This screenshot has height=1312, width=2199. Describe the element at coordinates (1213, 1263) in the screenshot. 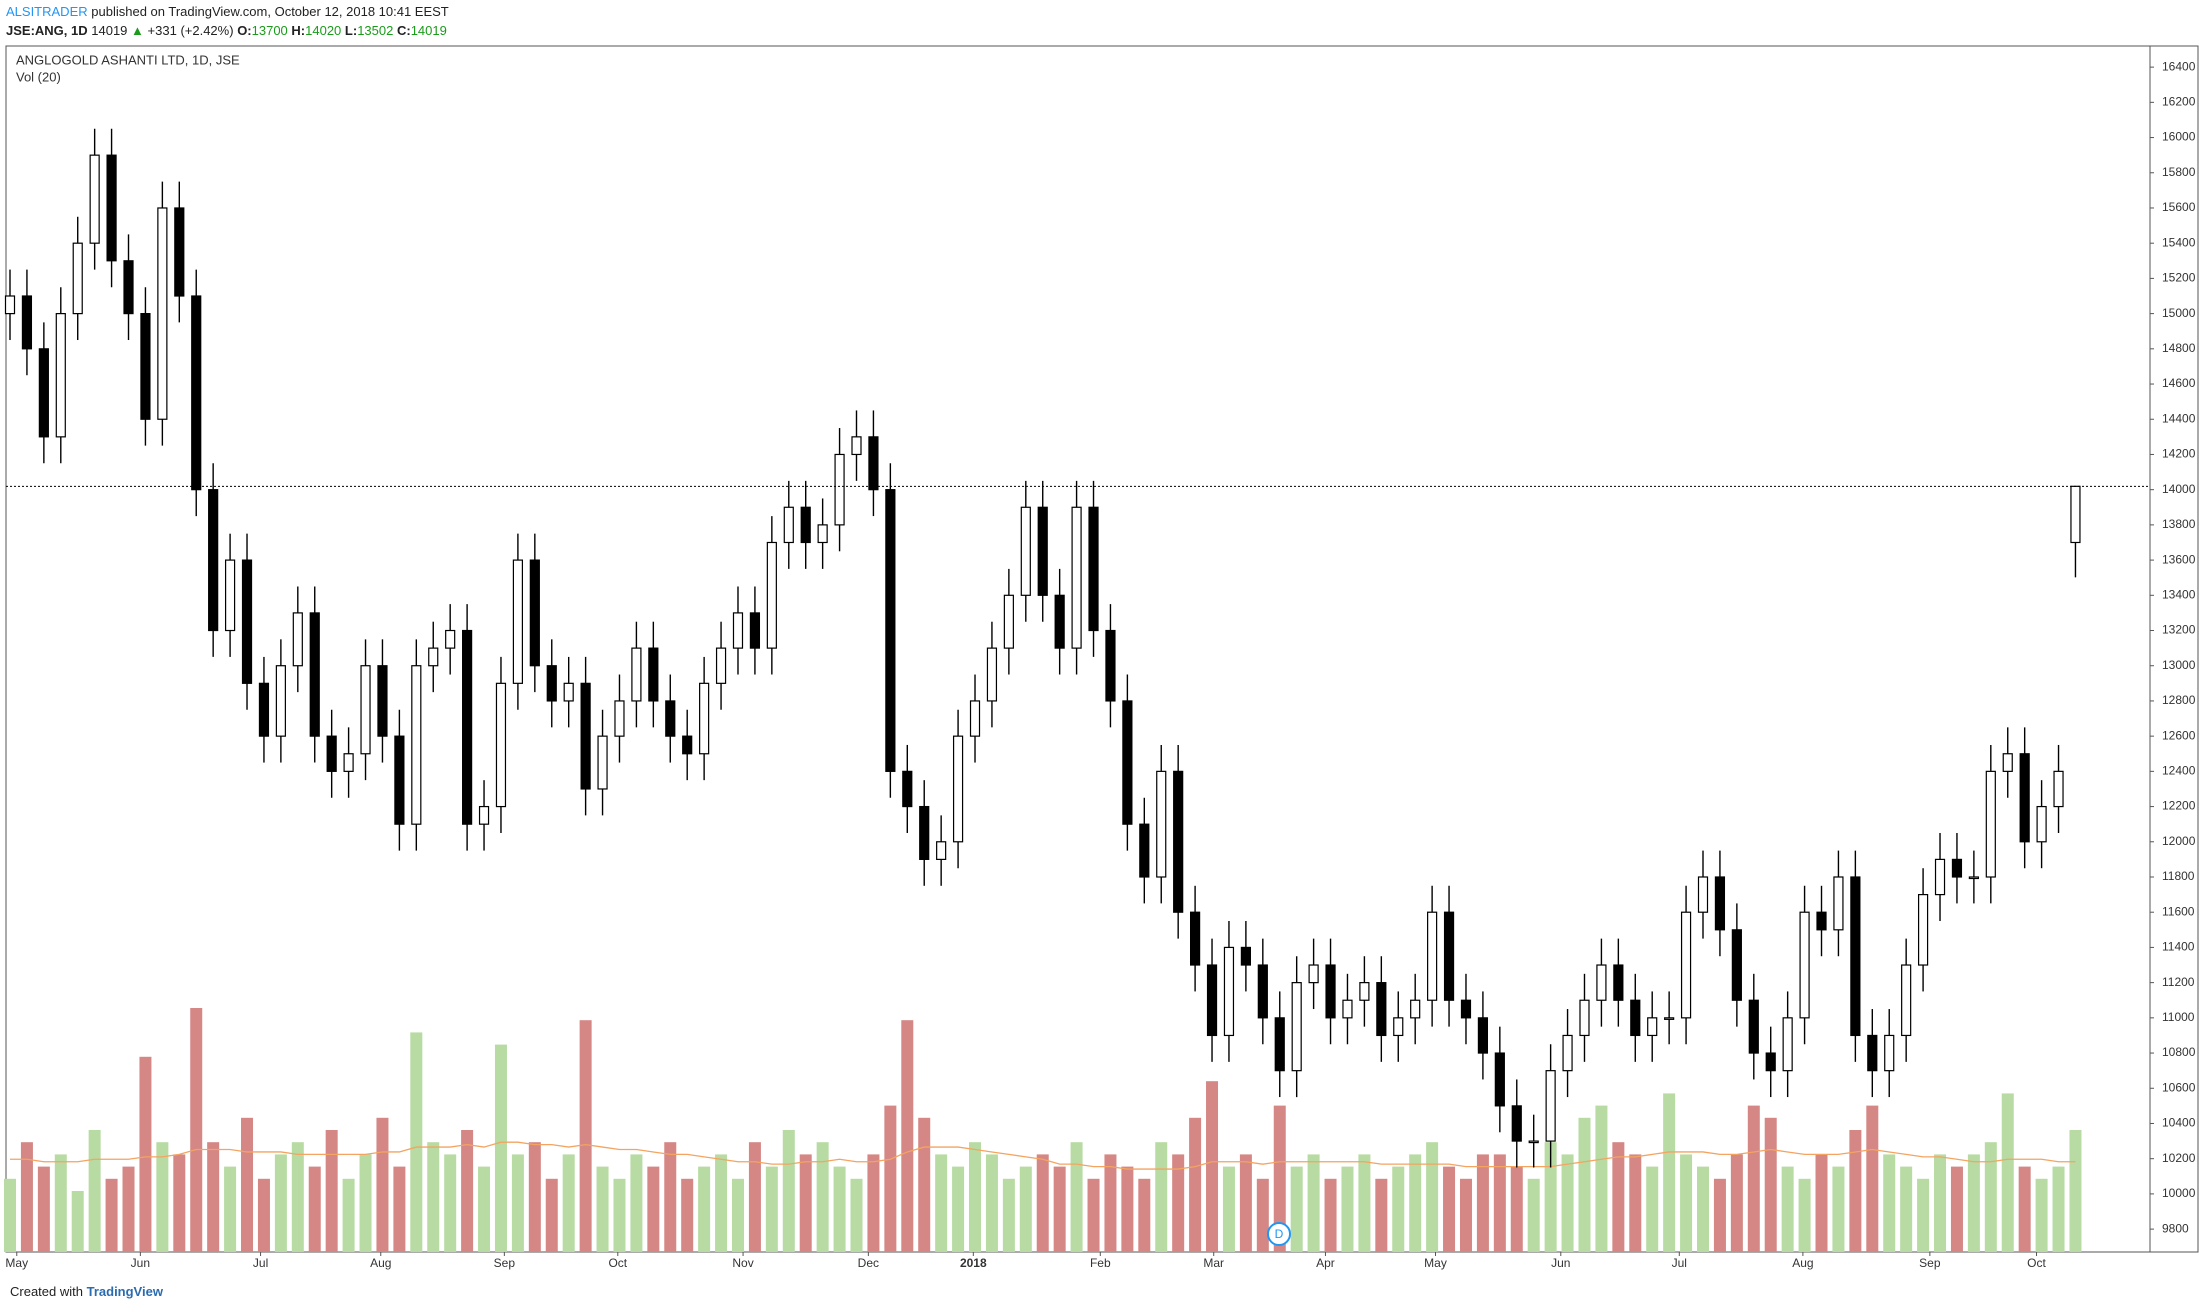

I see `x-tick-label: Mar` at that location.